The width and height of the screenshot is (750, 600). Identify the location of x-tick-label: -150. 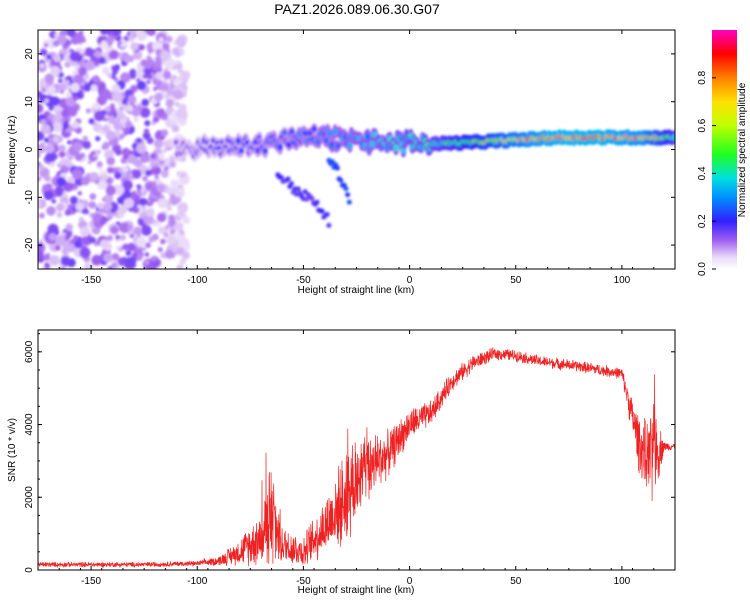
(91, 280).